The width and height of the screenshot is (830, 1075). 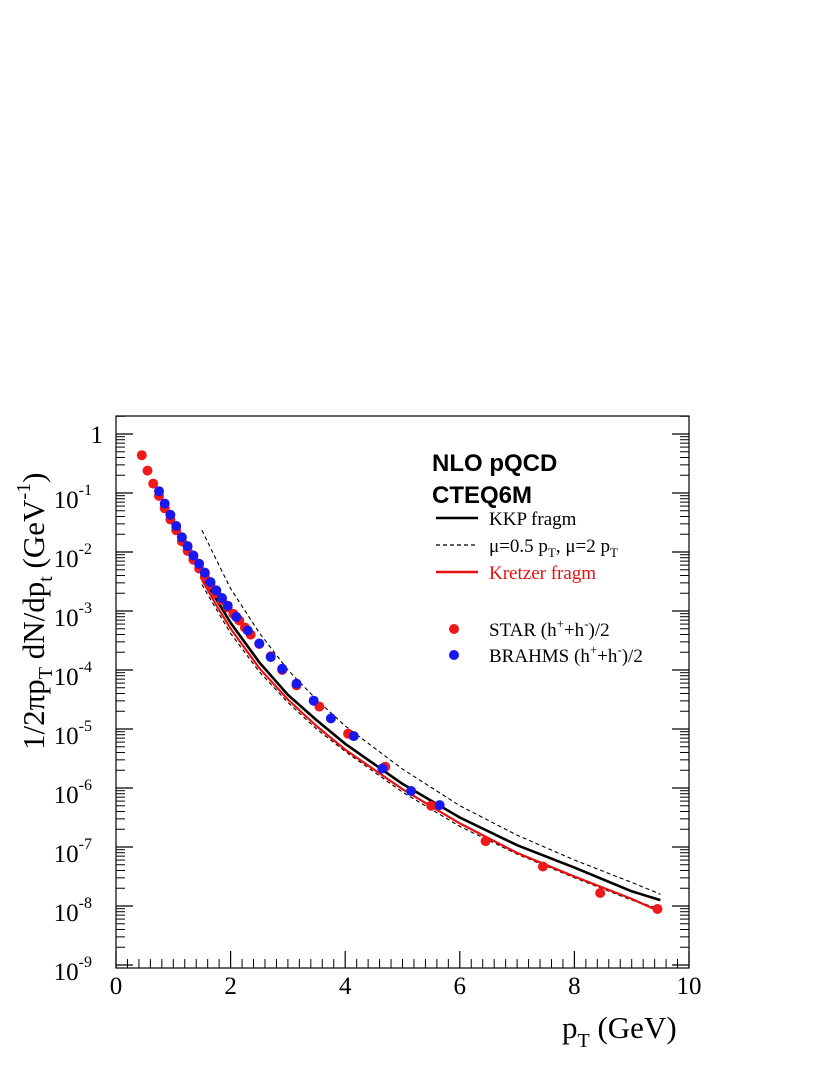 What do you see at coordinates (85, 844) in the screenshot?
I see `y-tick-label-exp: -7` at bounding box center [85, 844].